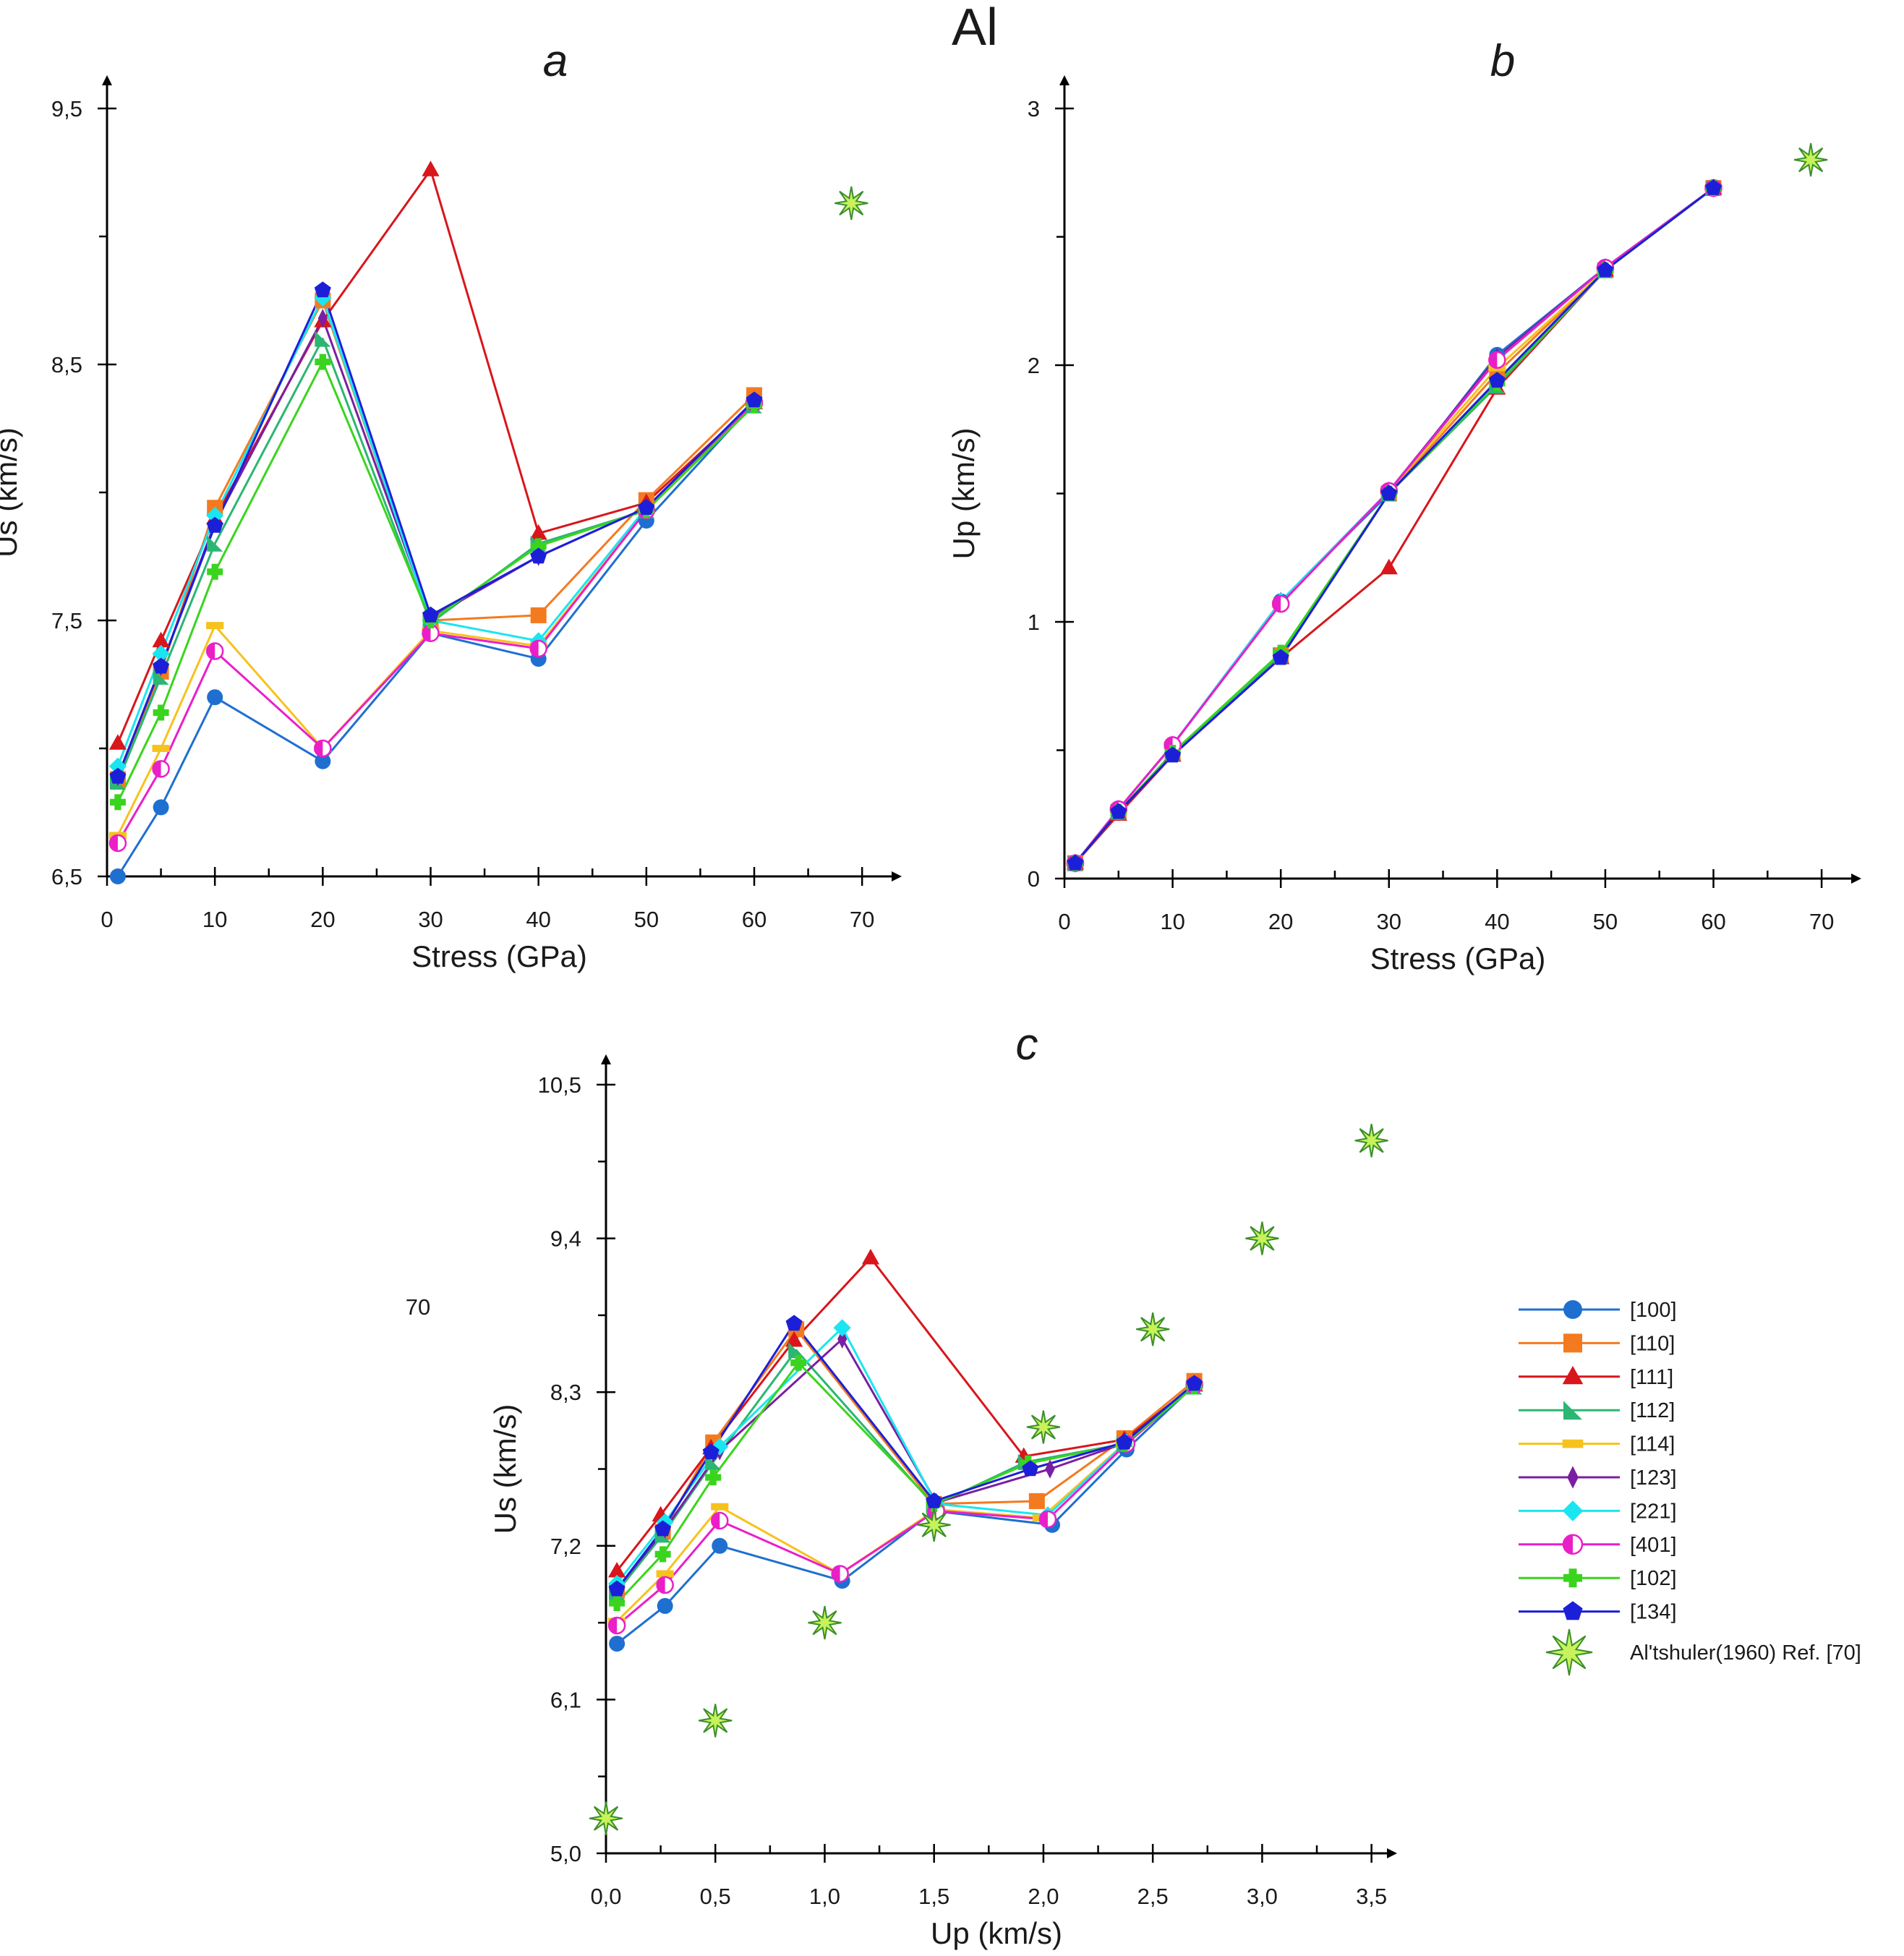 Image resolution: width=1904 pixels, height=1956 pixels. Describe the element at coordinates (322, 919) in the screenshot. I see `x-tick-label: 20` at that location.